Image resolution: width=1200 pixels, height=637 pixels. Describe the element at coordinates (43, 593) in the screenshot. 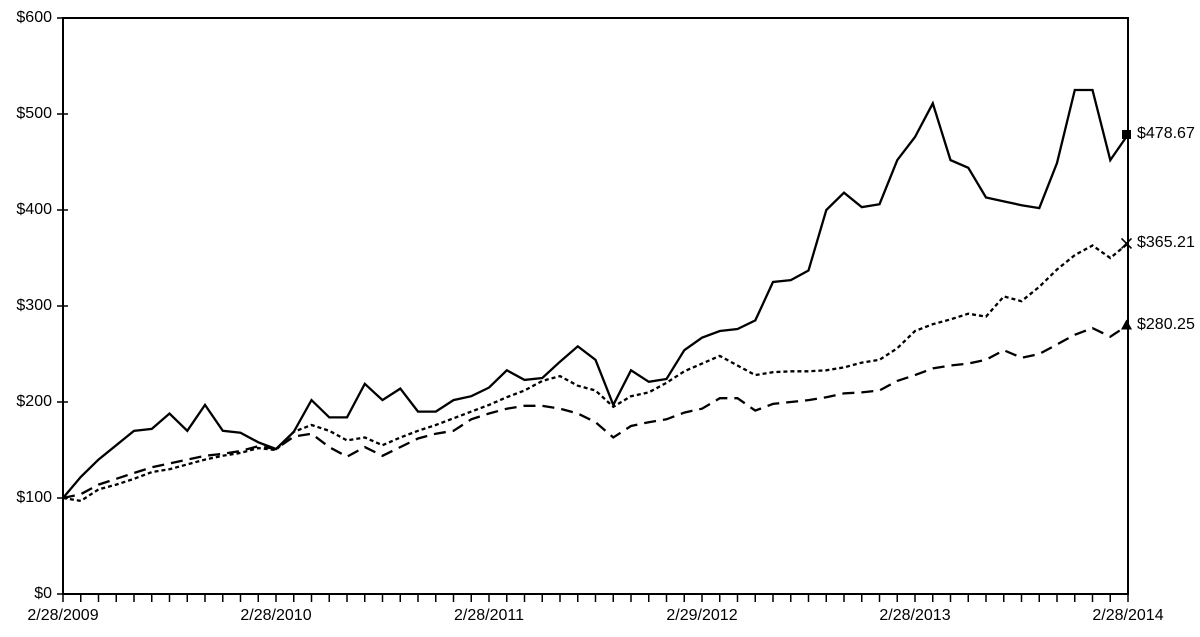

I see `y-tick-label: $0` at that location.